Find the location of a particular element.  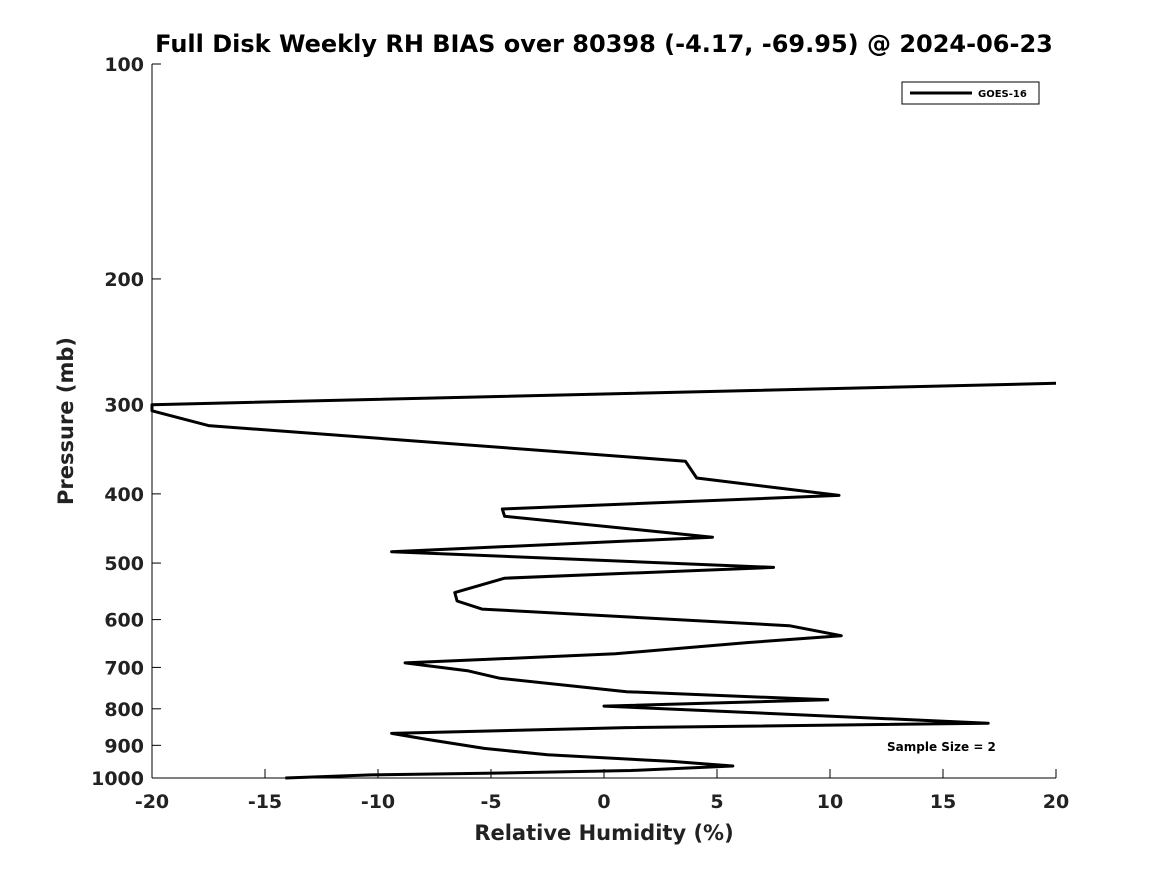

legend-entry-goes-16: GOES-16 is located at coordinates (1002, 94).